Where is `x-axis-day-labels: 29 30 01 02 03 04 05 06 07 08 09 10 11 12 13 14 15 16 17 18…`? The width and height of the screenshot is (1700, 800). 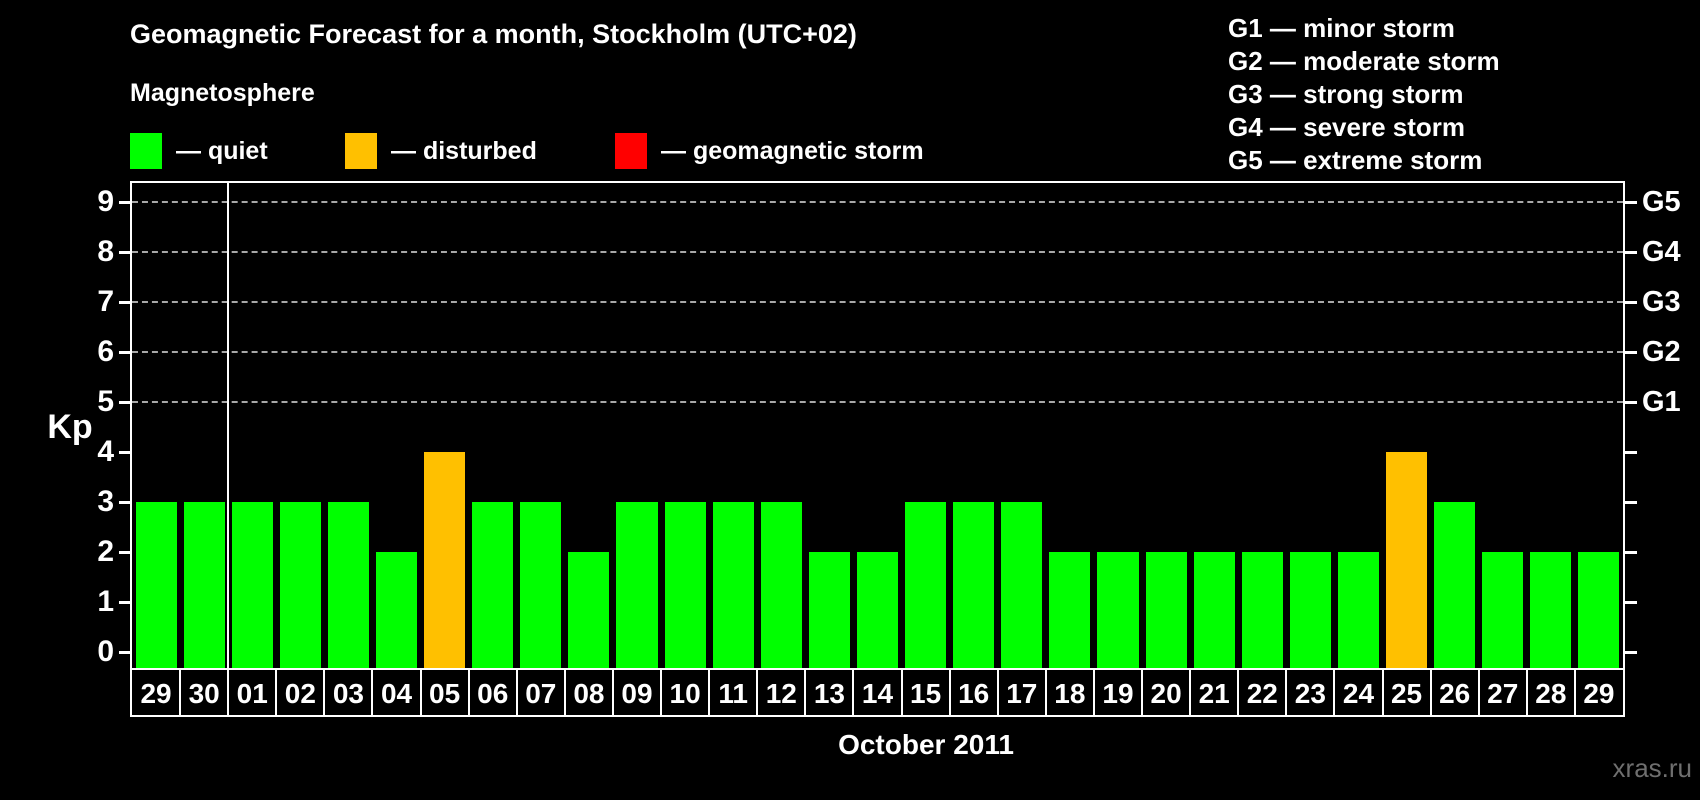 x-axis-day-labels: 29 30 01 02 03 04 05 06 07 08 09 10 11 12 13 14 15 16 17 18… is located at coordinates (877, 692).